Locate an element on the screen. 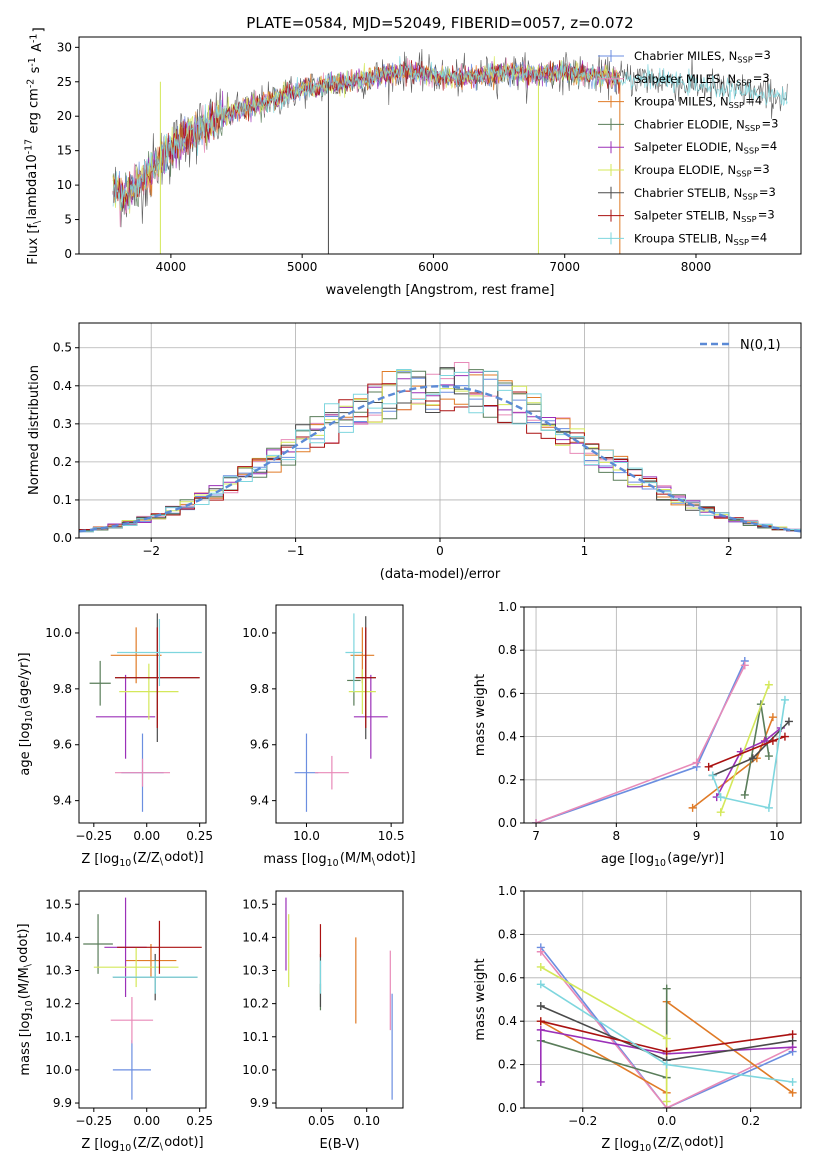 This screenshot has width=819, height=1174. x-tick-label: 5000 is located at coordinates (302, 267).